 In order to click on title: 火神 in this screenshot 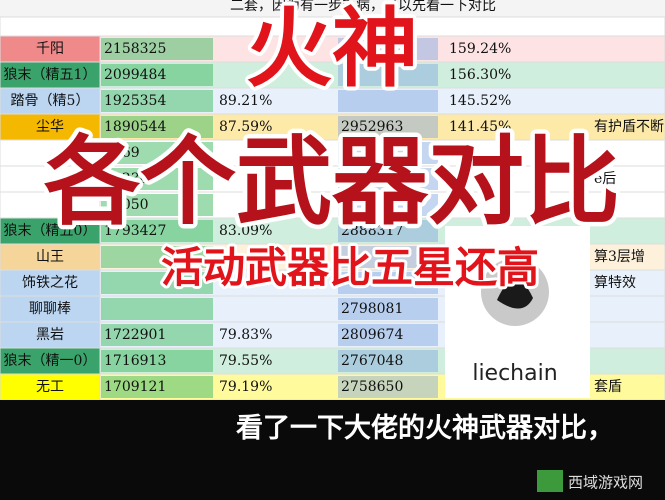, I will do `click(332, 49)`.